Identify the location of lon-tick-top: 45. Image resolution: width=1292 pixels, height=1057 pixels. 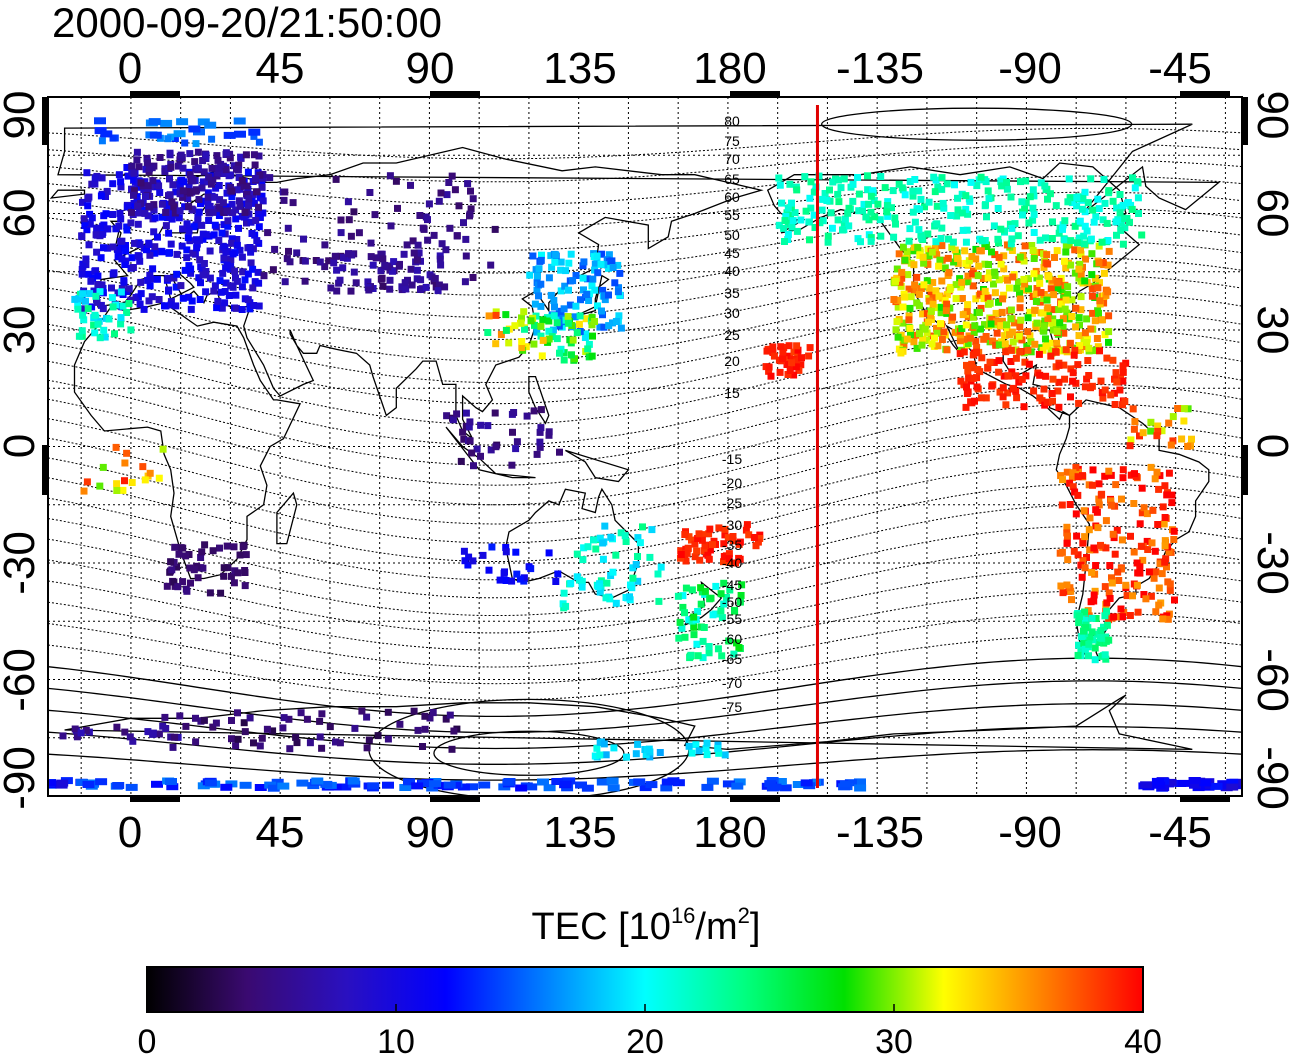
(280, 68).